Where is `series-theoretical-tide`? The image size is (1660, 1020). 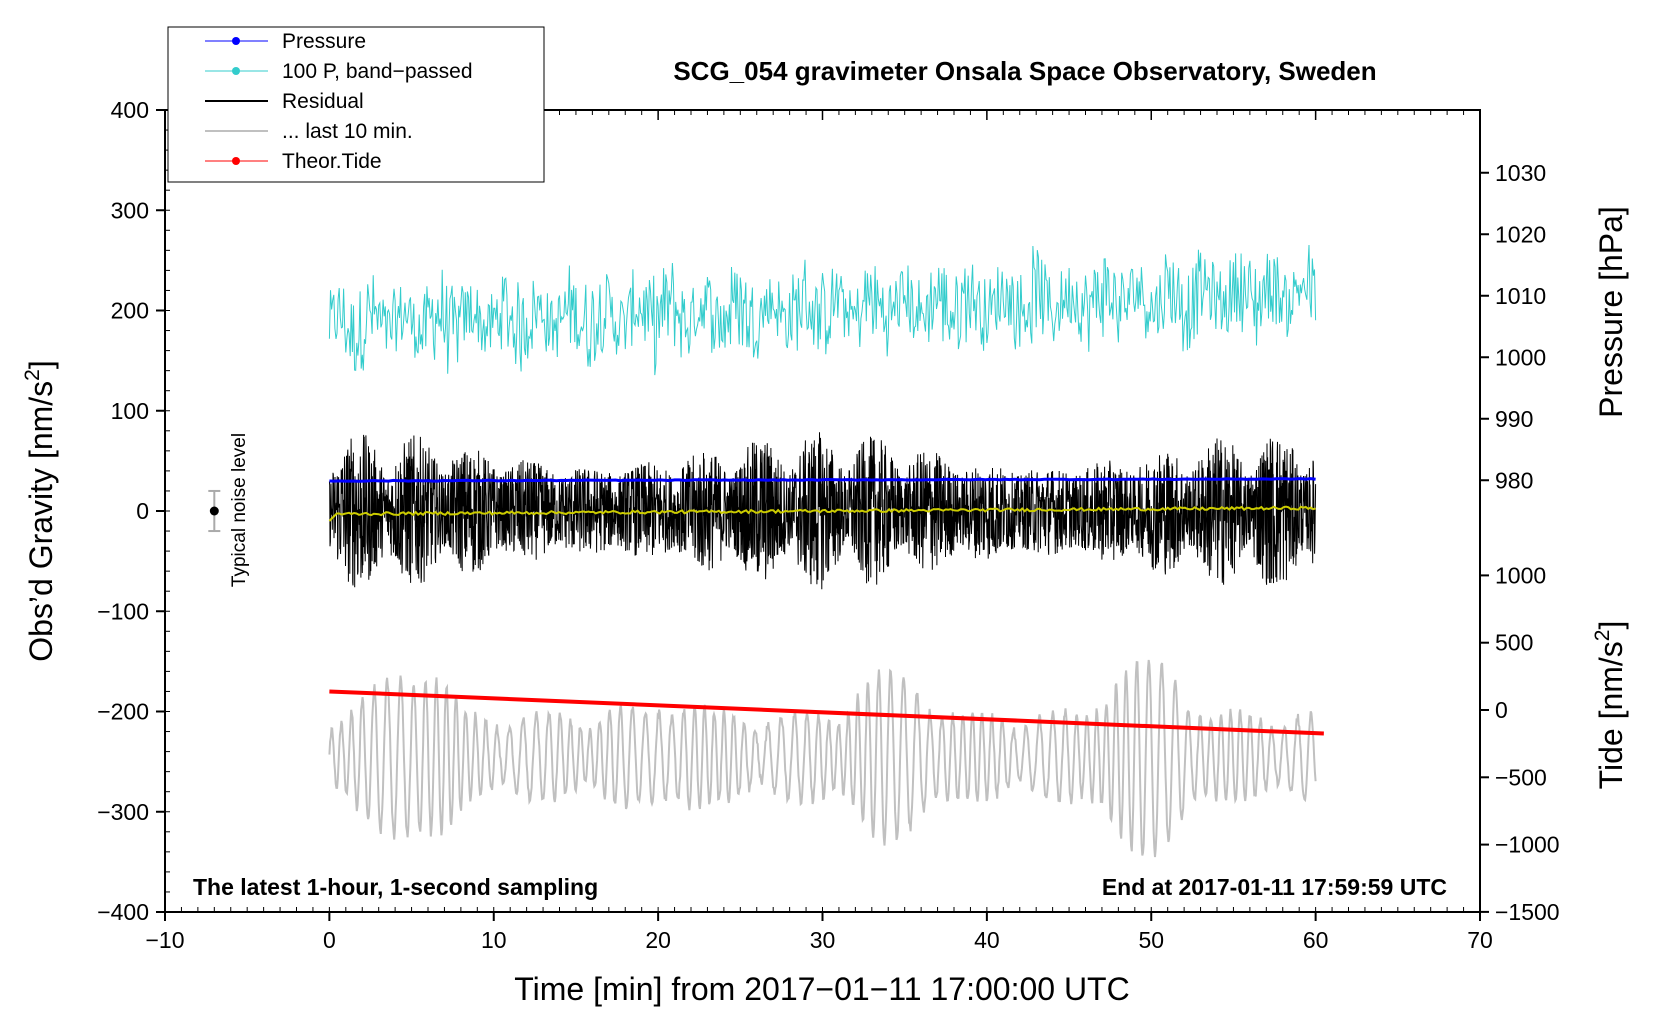 series-theoretical-tide is located at coordinates (826, 712).